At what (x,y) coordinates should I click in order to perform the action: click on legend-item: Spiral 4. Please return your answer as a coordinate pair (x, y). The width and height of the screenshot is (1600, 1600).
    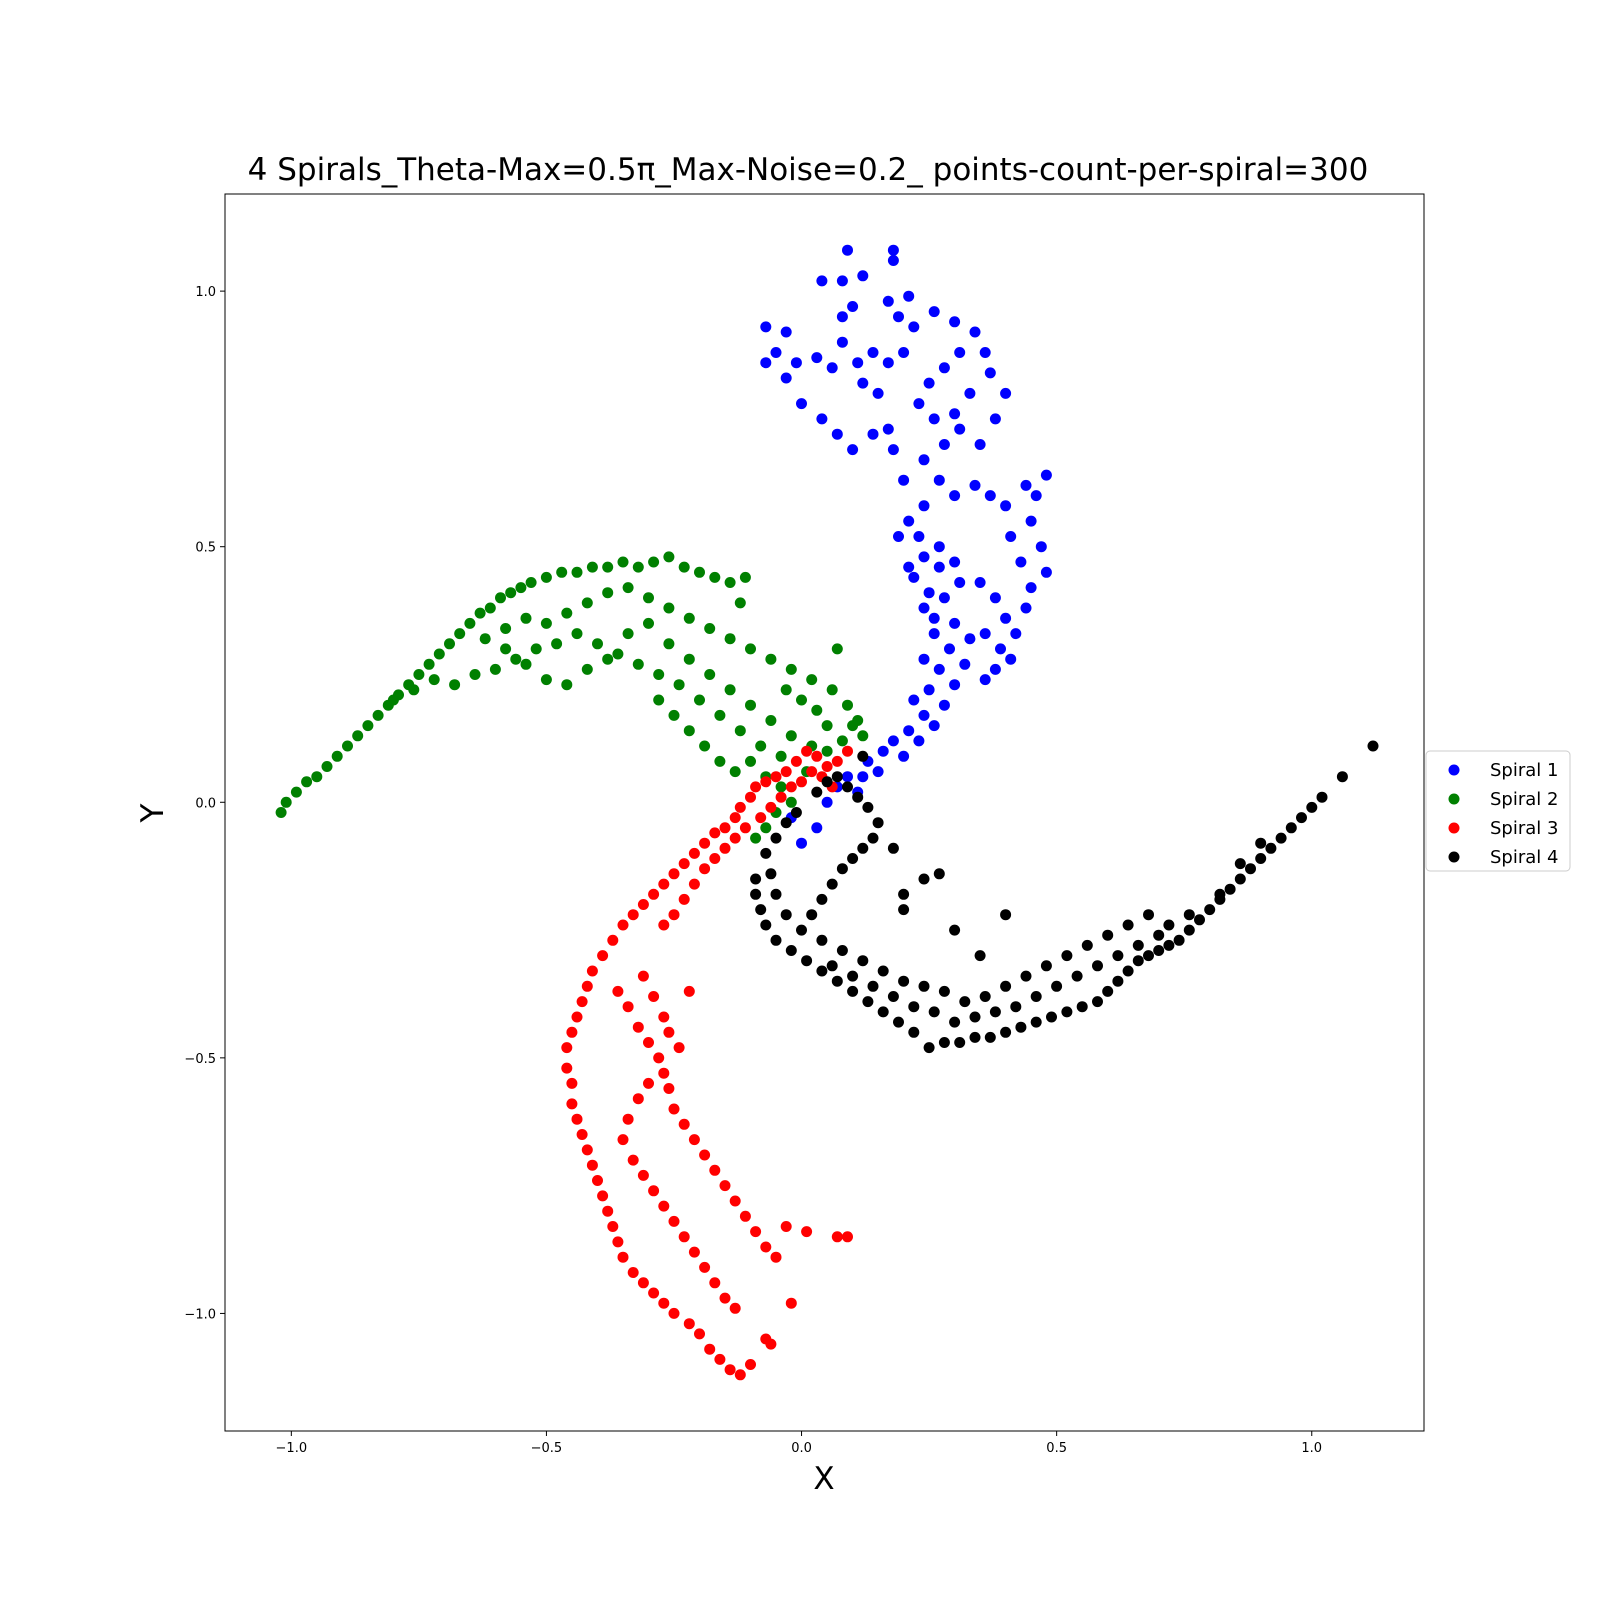
    Looking at the image, I should click on (1503, 857).